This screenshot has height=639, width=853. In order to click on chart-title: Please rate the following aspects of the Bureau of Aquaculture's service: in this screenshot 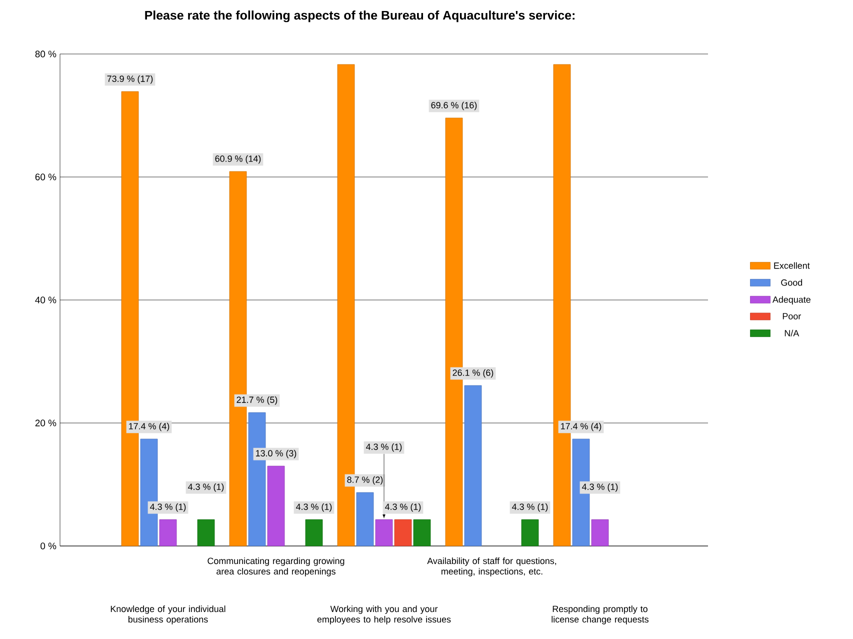, I will do `click(359, 16)`.